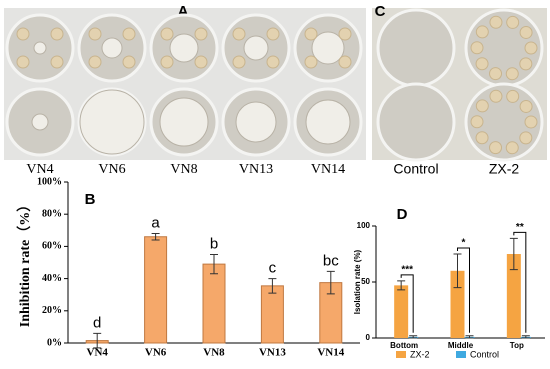 This screenshot has height=369, width=550. What do you see at coordinates (214, 243) in the screenshot?
I see `annotation: b` at bounding box center [214, 243].